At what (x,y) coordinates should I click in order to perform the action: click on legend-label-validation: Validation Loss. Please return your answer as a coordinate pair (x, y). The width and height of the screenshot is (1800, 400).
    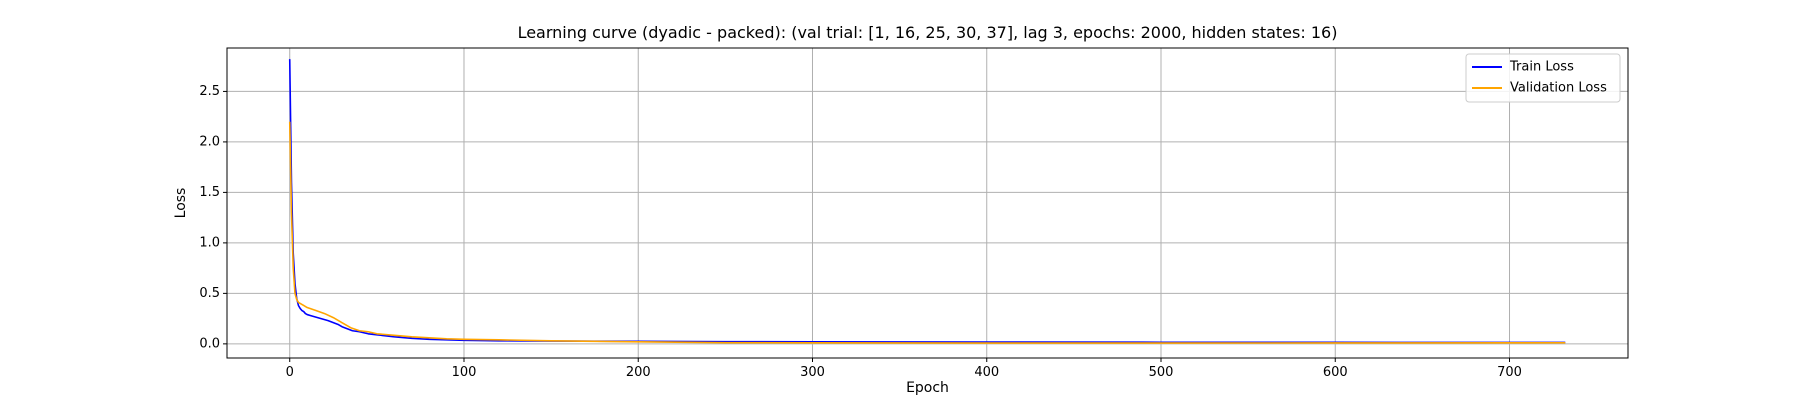
    Looking at the image, I should click on (1558, 88).